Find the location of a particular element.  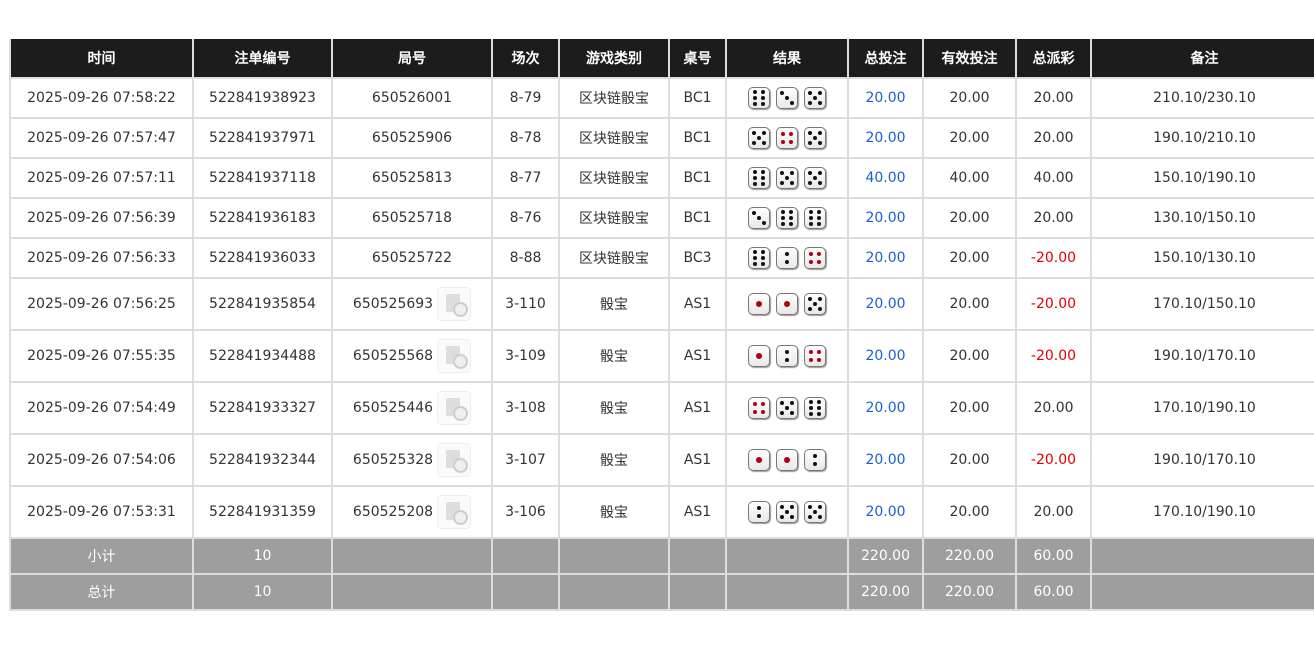

note-cell: 130.10/150.10 is located at coordinates (1202, 218).